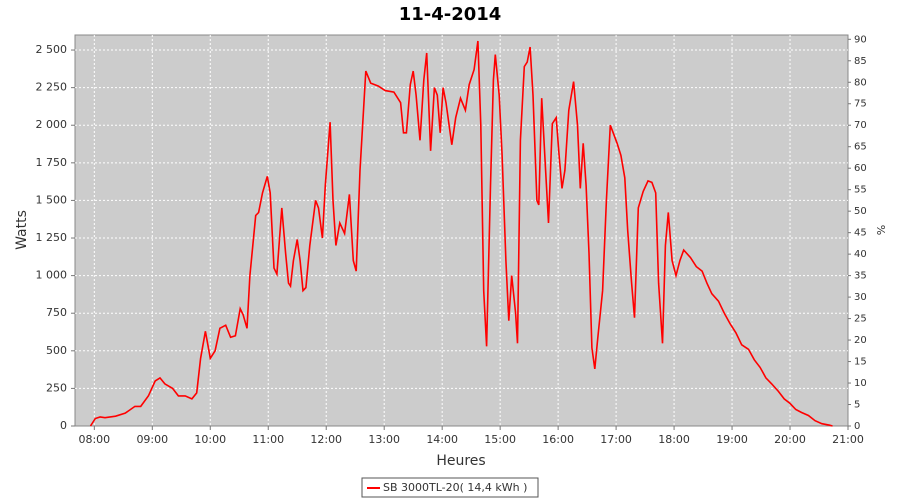 This screenshot has height=500, width=900. Describe the element at coordinates (860, 340) in the screenshot. I see `y2-tick-label: 20` at that location.